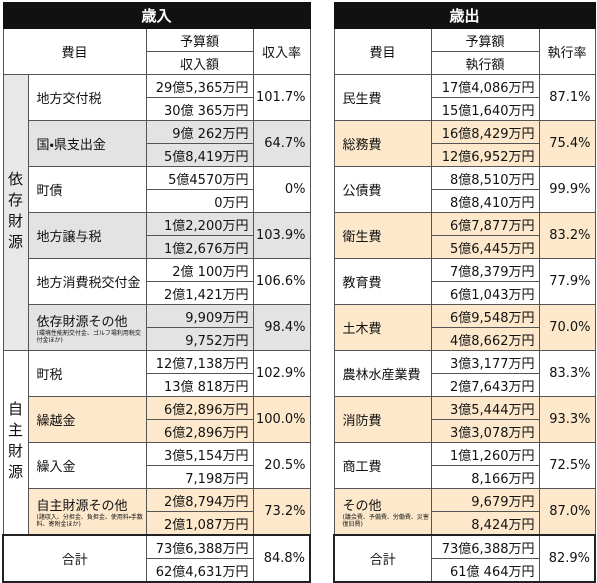 The image size is (597, 583). I want to click on data-row: 農林水産業費 3億3,177万円 83.3%, so click(464, 373).